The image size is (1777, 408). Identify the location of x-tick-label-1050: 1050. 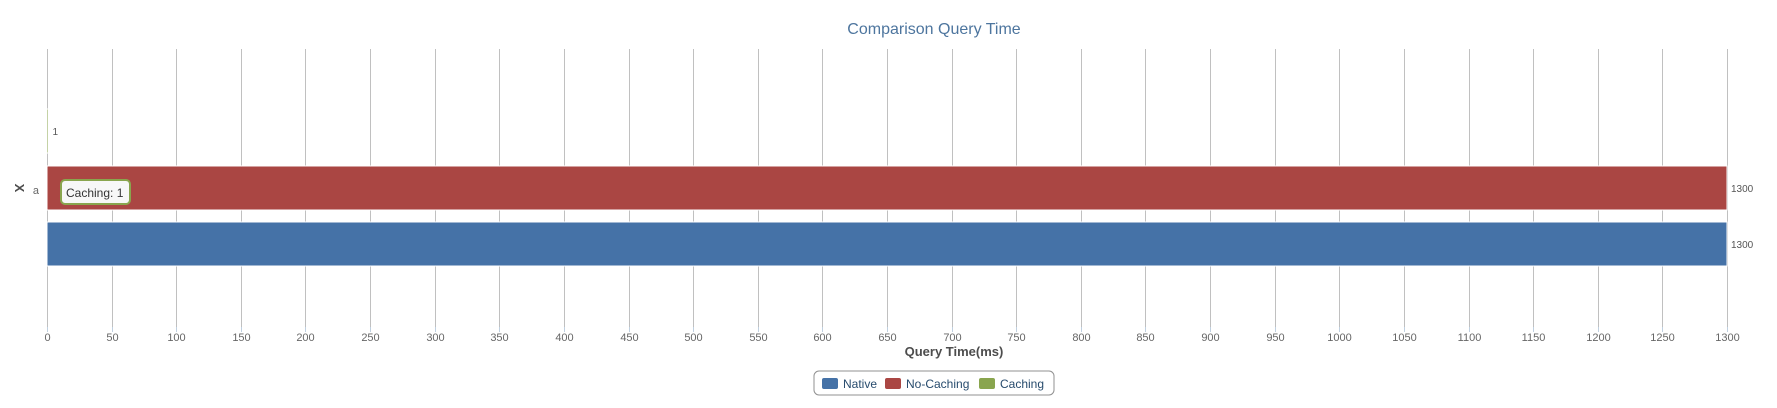
(1404, 338).